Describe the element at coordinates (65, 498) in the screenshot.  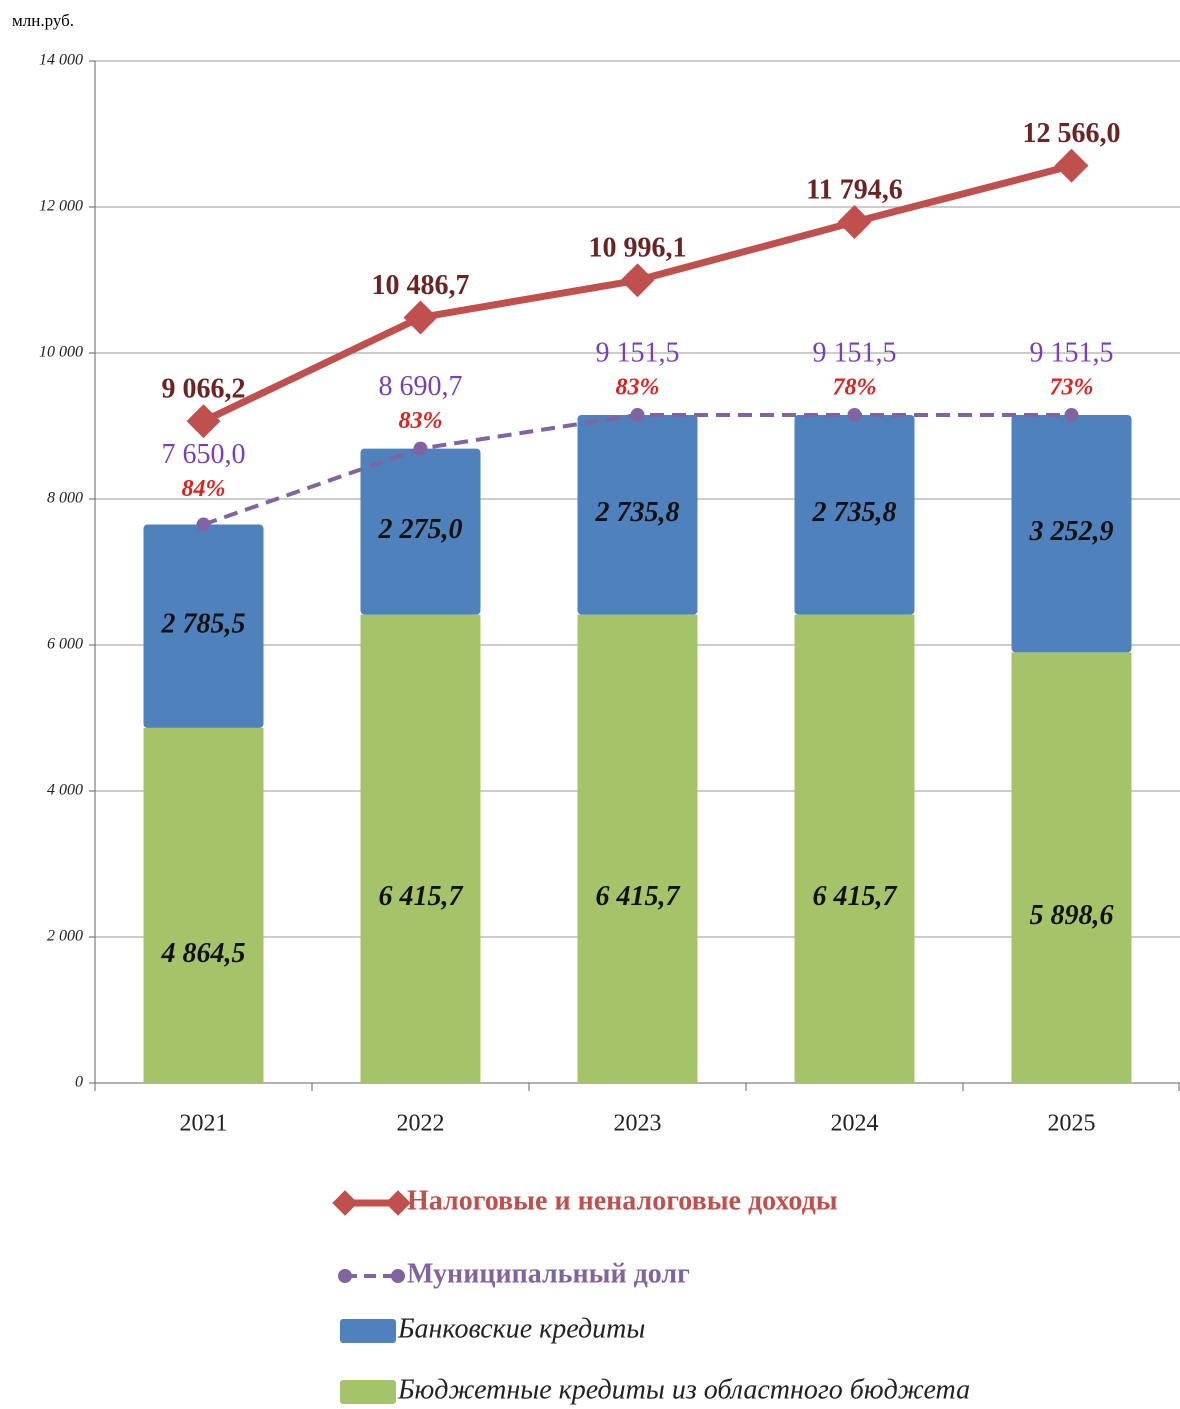
I see `y-tick-label: 8 000` at that location.